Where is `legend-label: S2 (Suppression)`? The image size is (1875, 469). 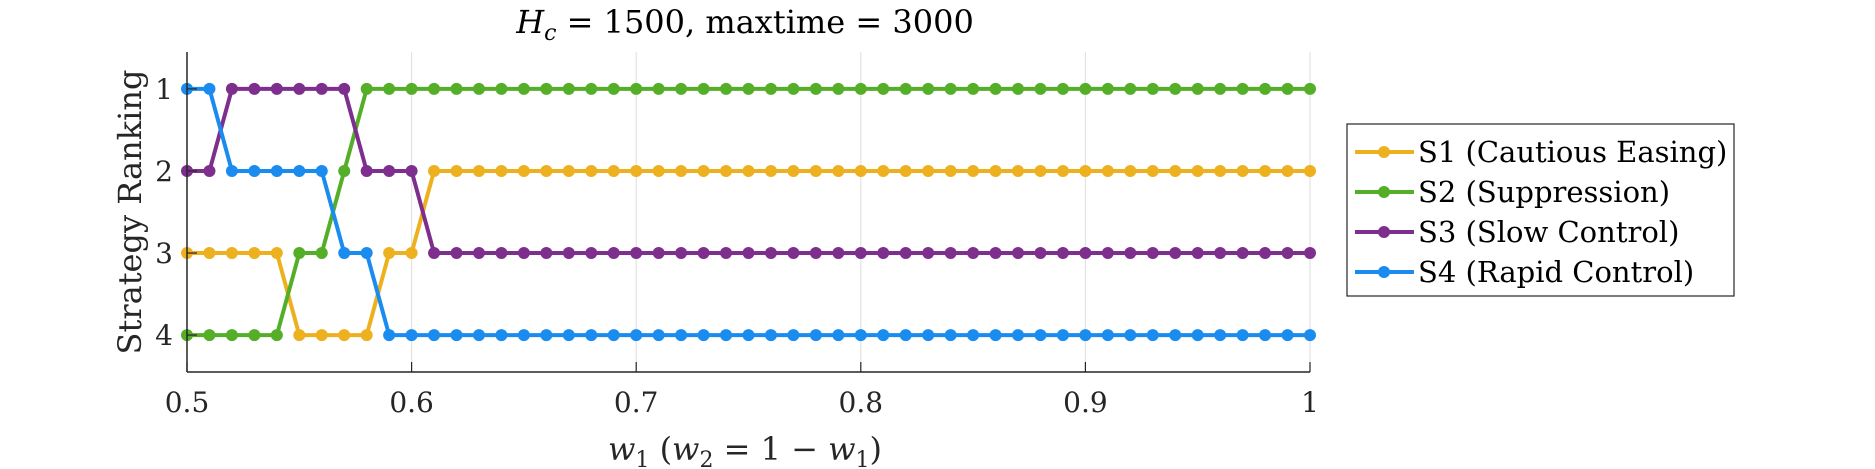
legend-label: S2 (Suppression) is located at coordinates (1544, 192).